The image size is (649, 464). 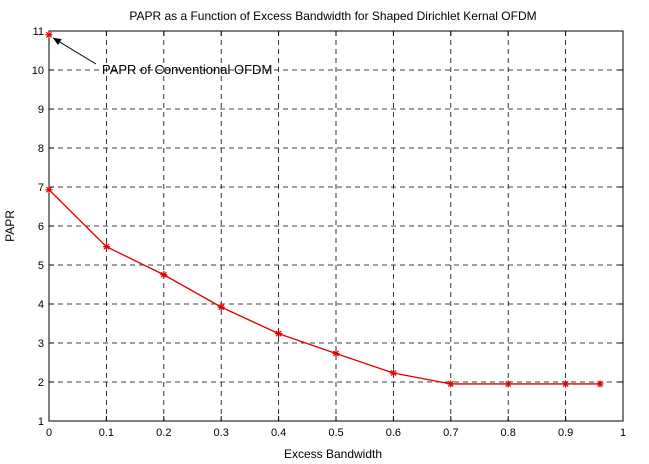 I want to click on annotation-label: PAPR of Conventional OFDM, so click(x=187, y=69).